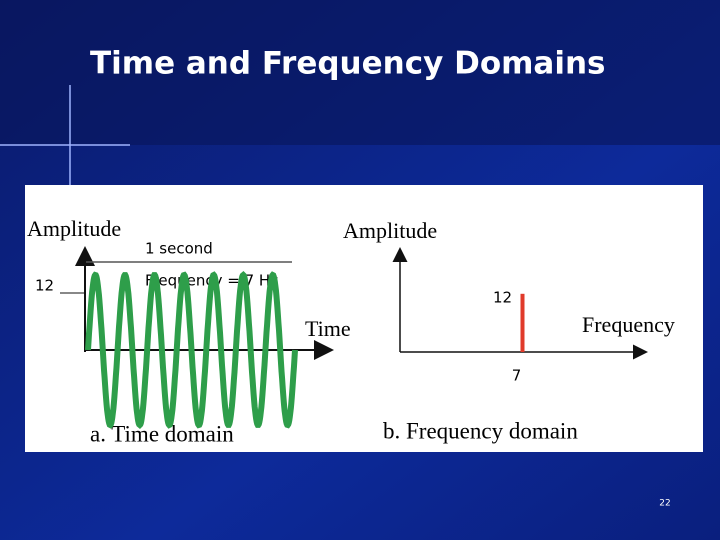 The height and width of the screenshot is (544, 720). Describe the element at coordinates (162, 433) in the screenshot. I see `caption: a. Time domain` at that location.